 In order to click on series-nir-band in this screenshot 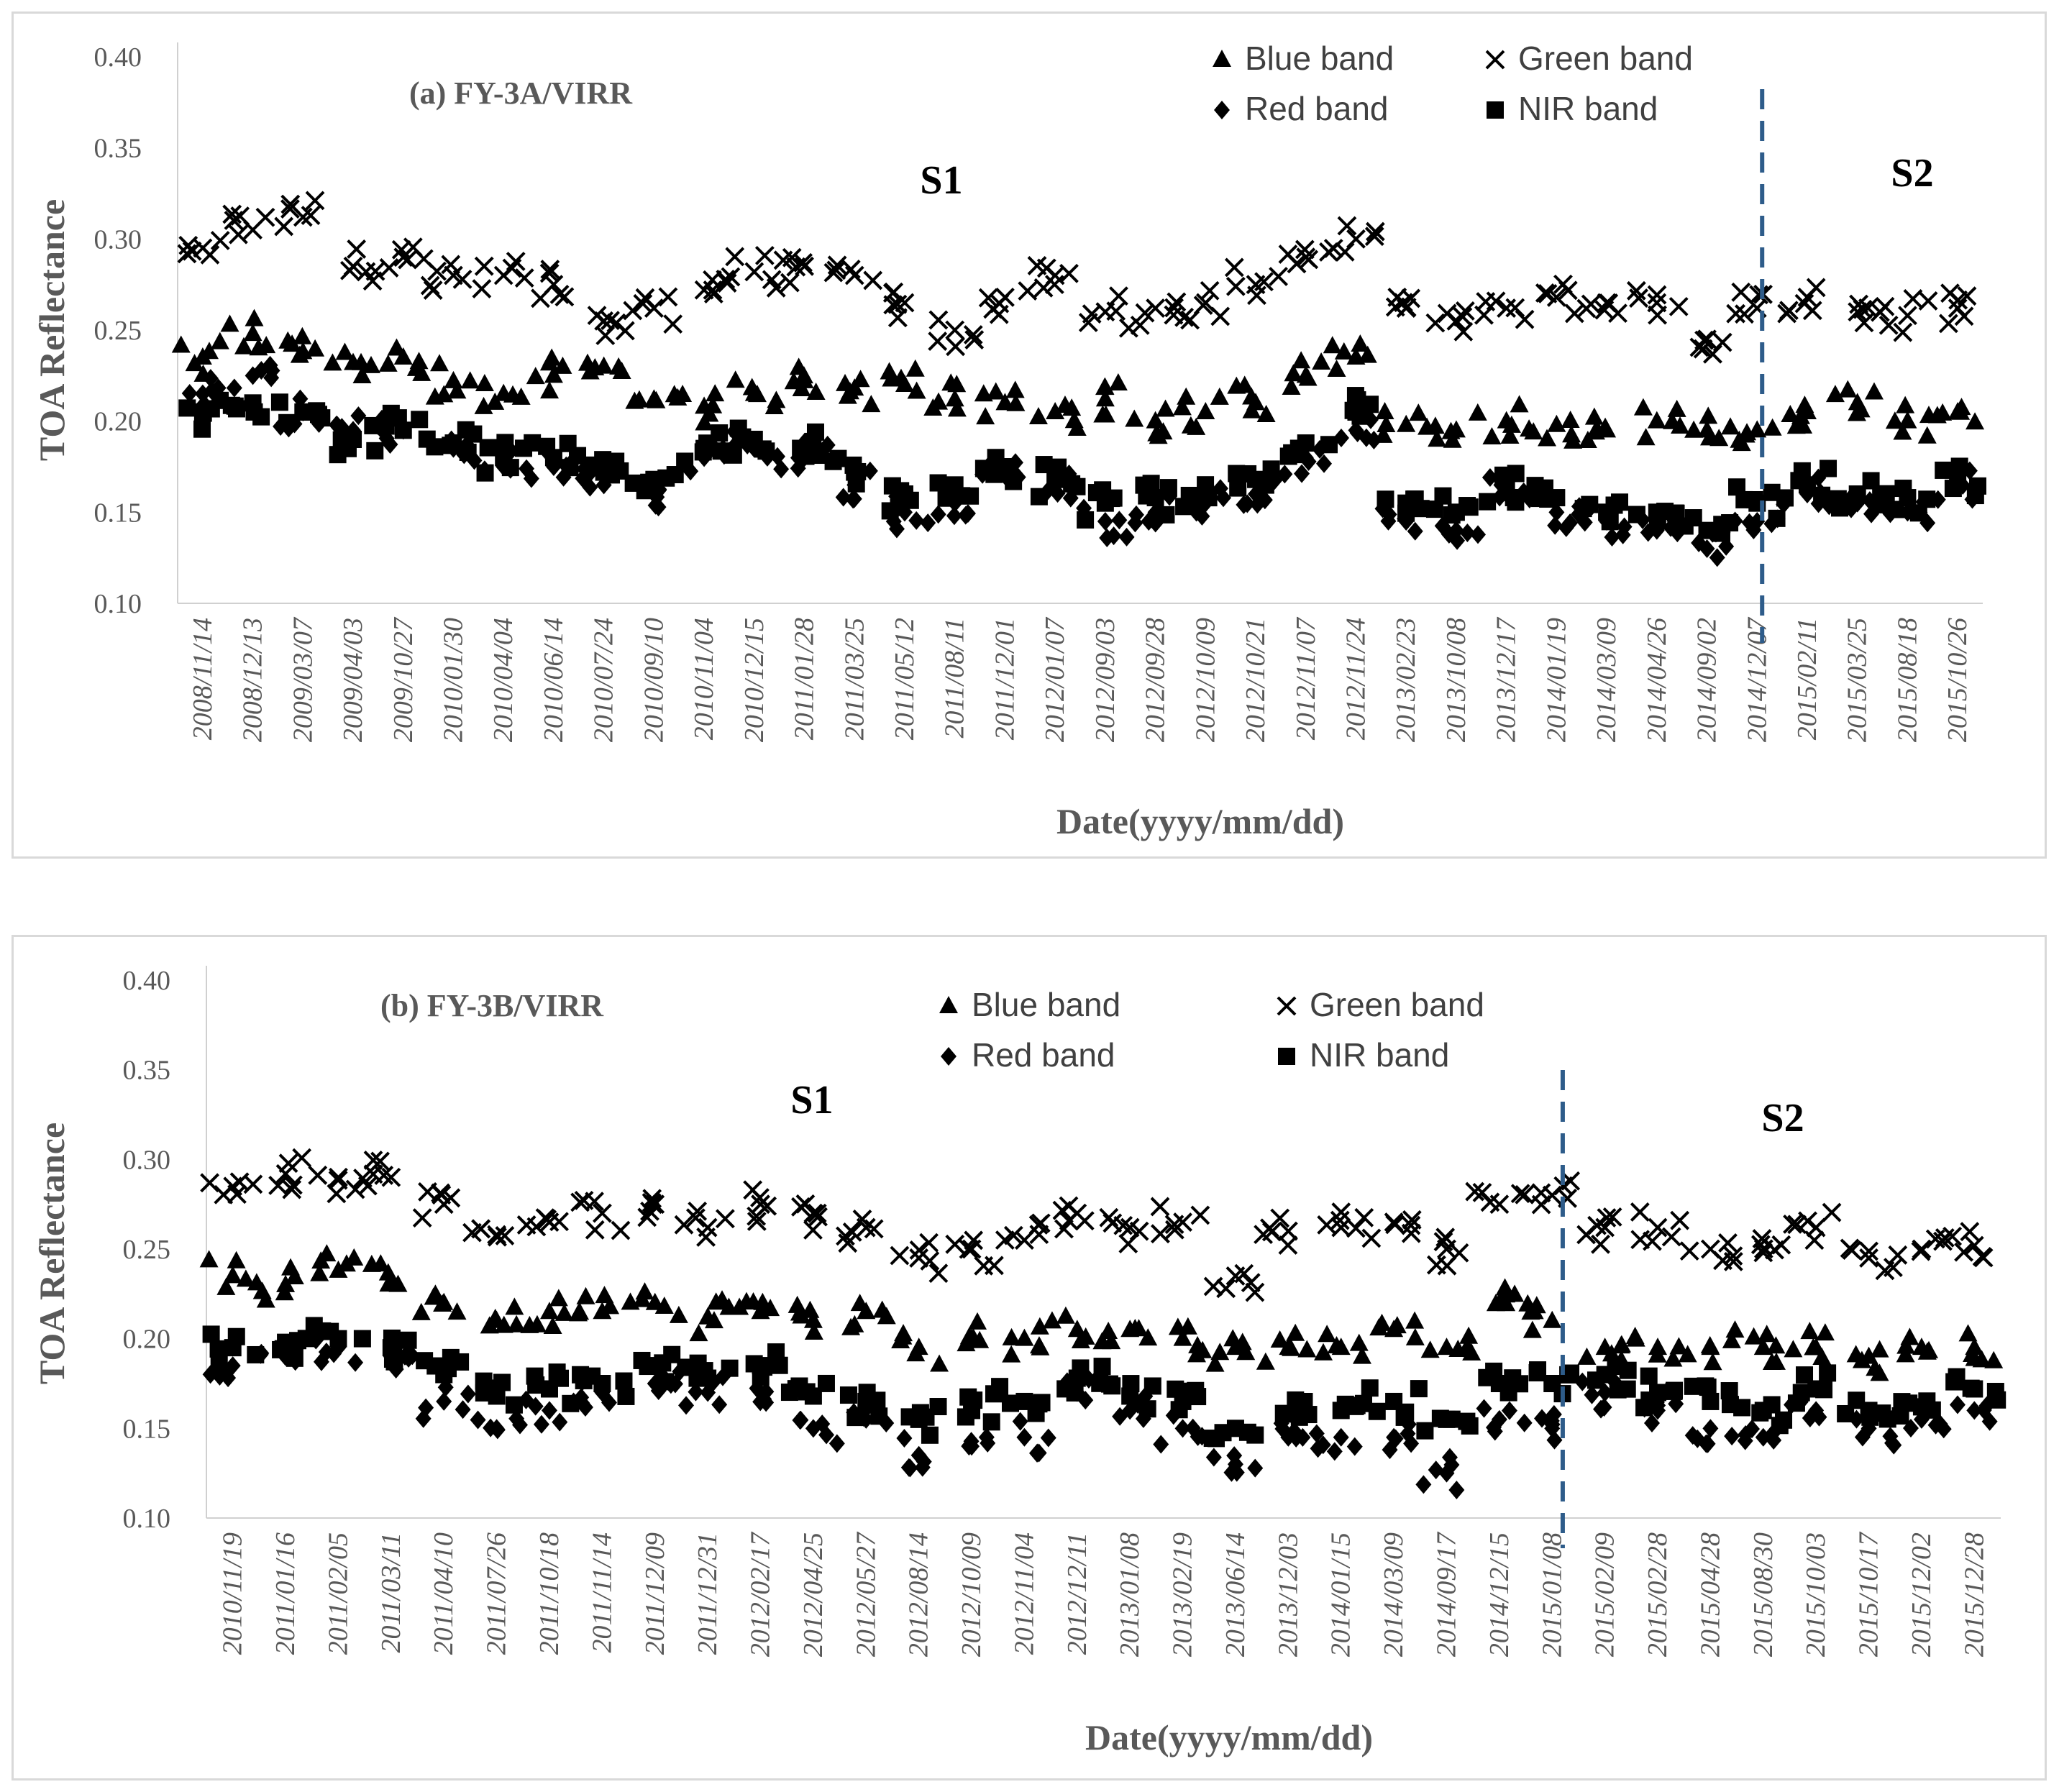, I will do `click(1105, 1382)`.